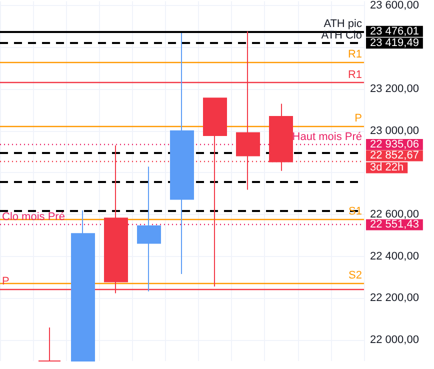 This screenshot has width=434, height=369. Describe the element at coordinates (343, 24) in the screenshot. I see `ref-line-label: ATH pic` at that location.